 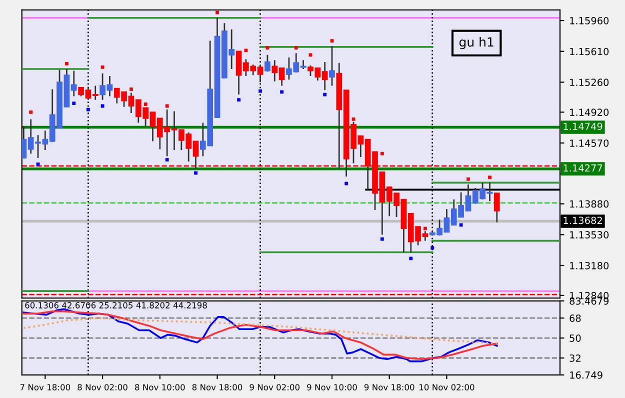 What do you see at coordinates (589, 234) in the screenshot?
I see `y-tick-label: 1.13530` at bounding box center [589, 234].